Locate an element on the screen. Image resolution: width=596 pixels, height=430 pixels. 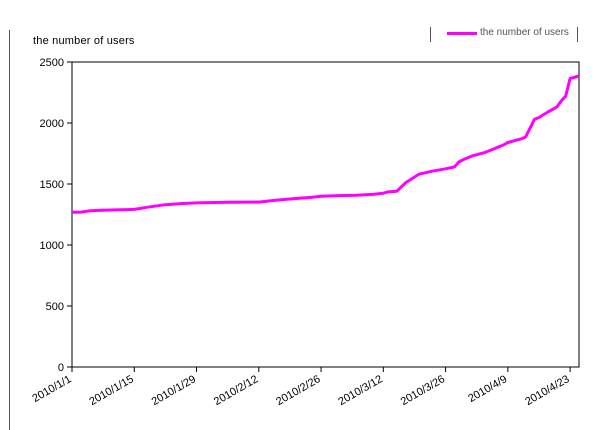
x-tick-label: 2010/3/26 is located at coordinates (423, 390).